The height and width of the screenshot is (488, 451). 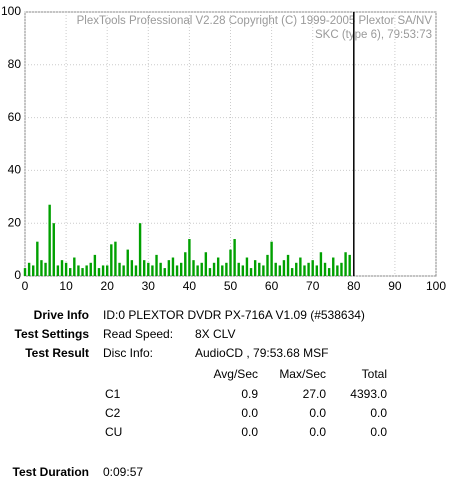 I want to click on table-header: Max/Sec, so click(x=302, y=374).